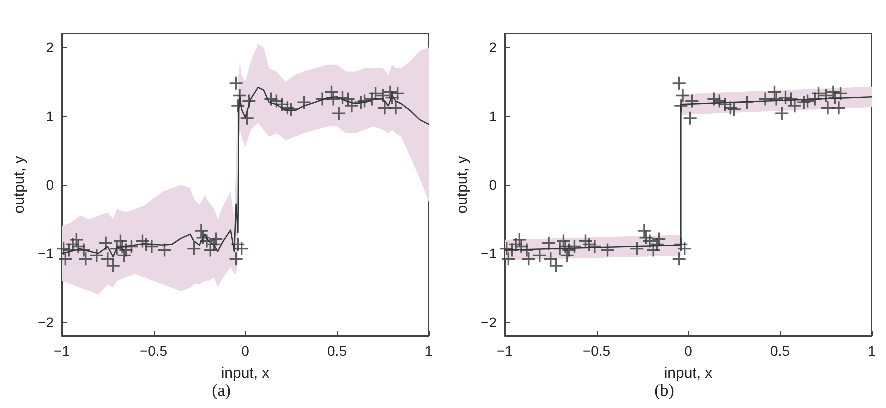 Image resolution: width=886 pixels, height=408 pixels. What do you see at coordinates (221, 390) in the screenshot?
I see `text: (a)` at bounding box center [221, 390].